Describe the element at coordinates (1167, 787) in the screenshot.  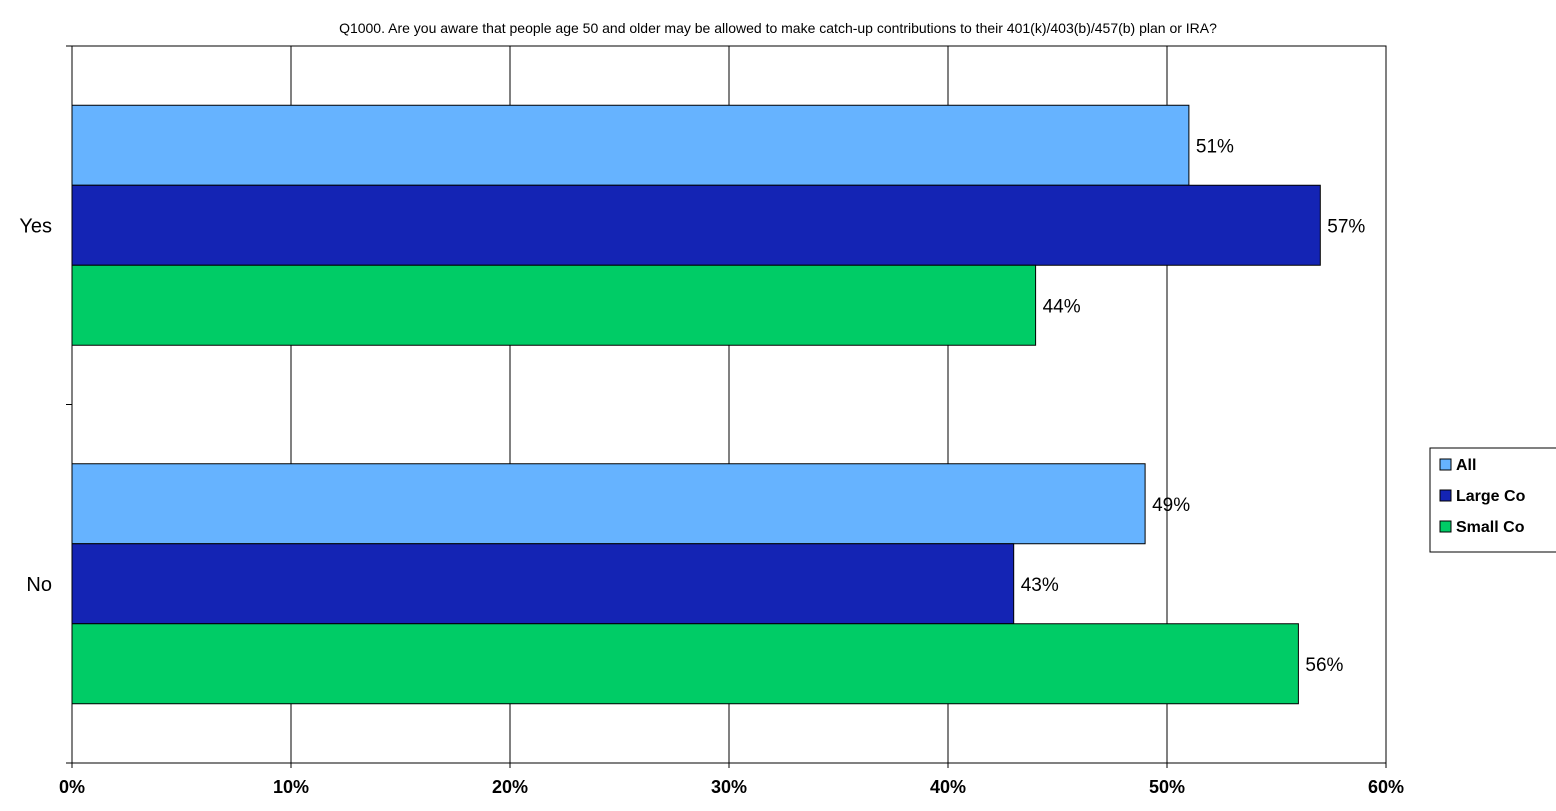
I see `x-tick-label: 50%` at that location.